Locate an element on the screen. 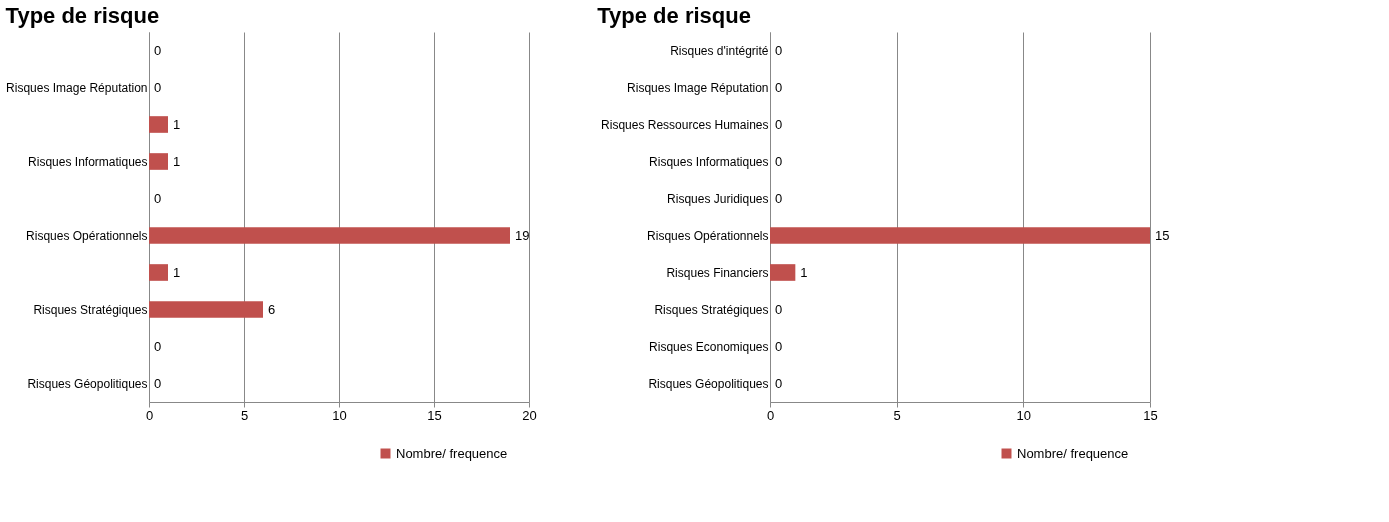  y-tick-label: Risques Economiques is located at coordinates (709, 346).